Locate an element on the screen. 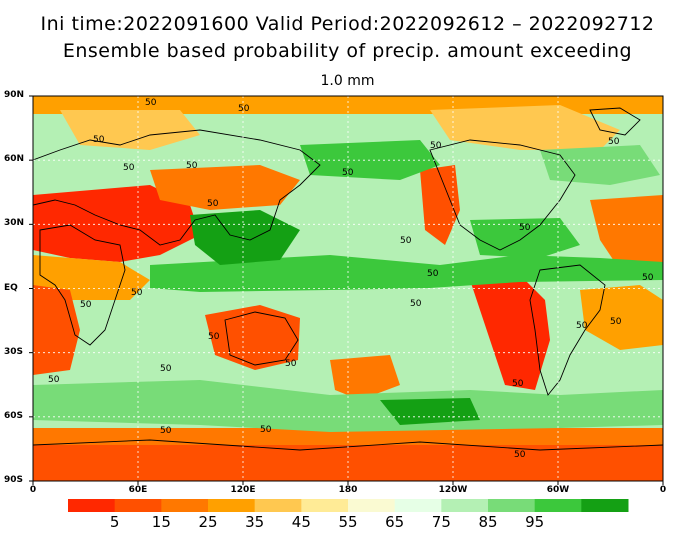 This screenshot has height=545, width=695. itcz-wet-band is located at coordinates (406, 273).